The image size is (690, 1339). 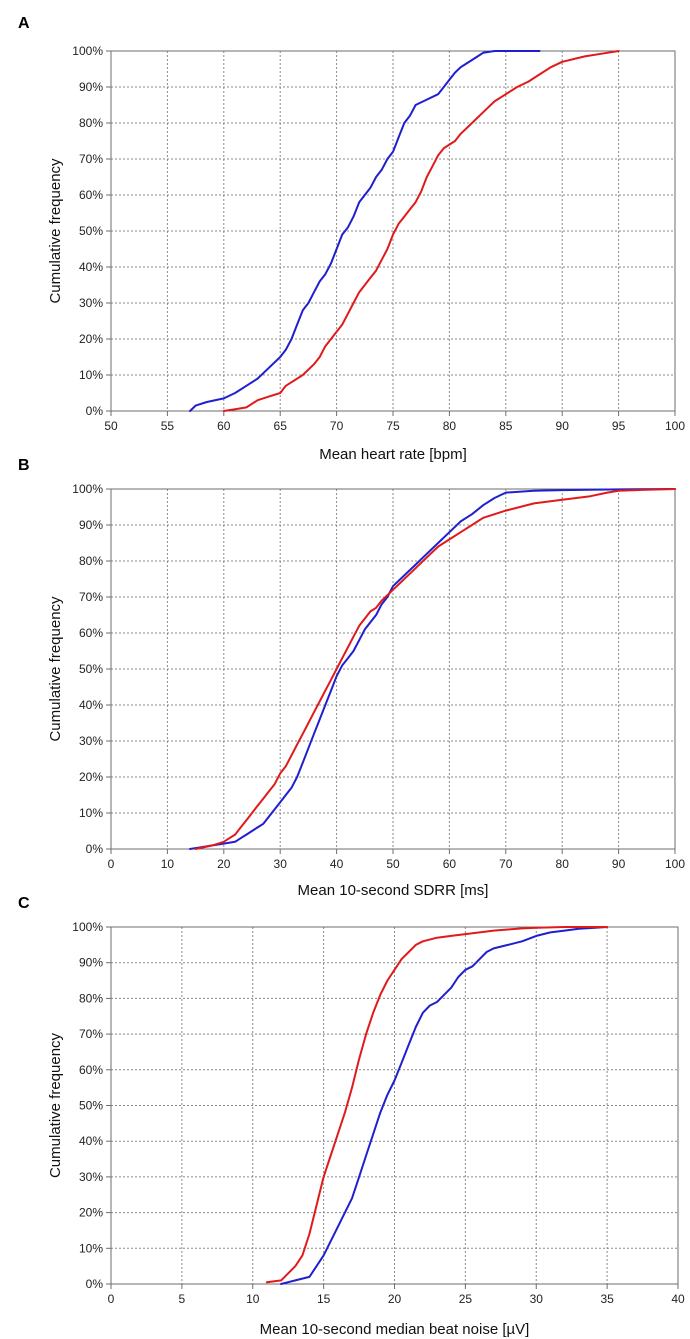 I want to click on x-axis-label: Mean 10-second median beat noise [µV], so click(x=395, y=1329).